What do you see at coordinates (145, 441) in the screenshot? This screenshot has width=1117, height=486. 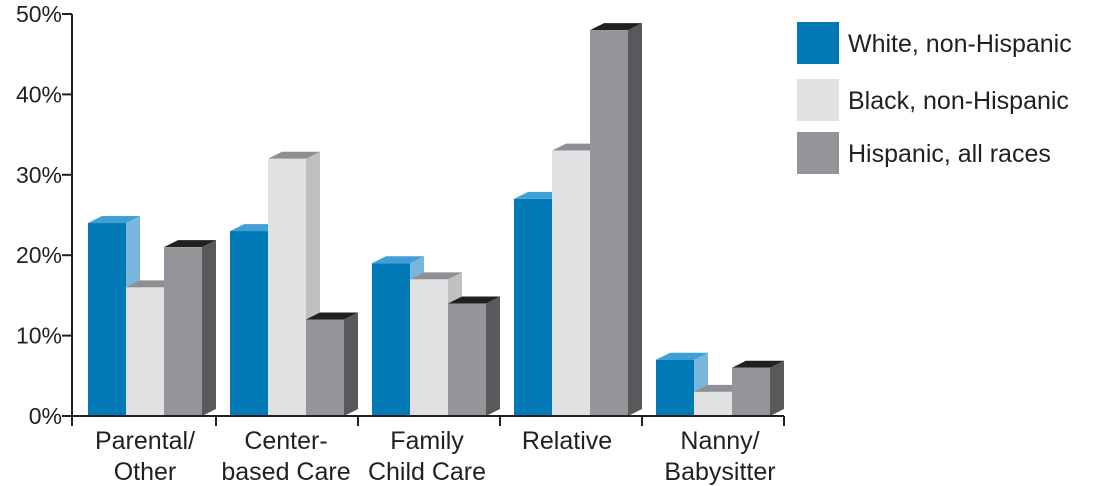 I see `x-category-label: Parental/` at bounding box center [145, 441].